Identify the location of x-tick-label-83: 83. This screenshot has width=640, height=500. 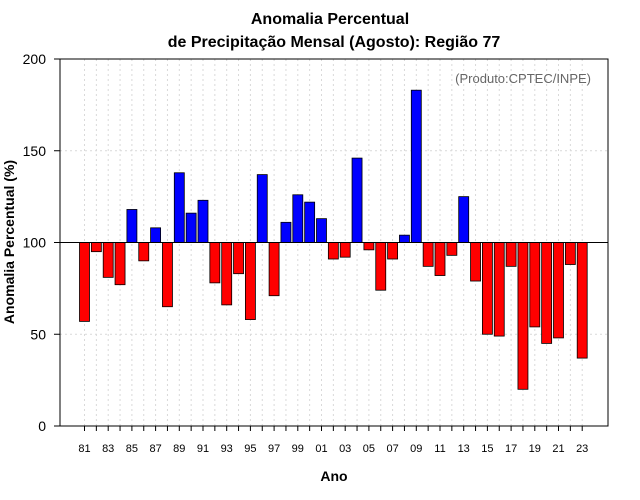
(108, 449).